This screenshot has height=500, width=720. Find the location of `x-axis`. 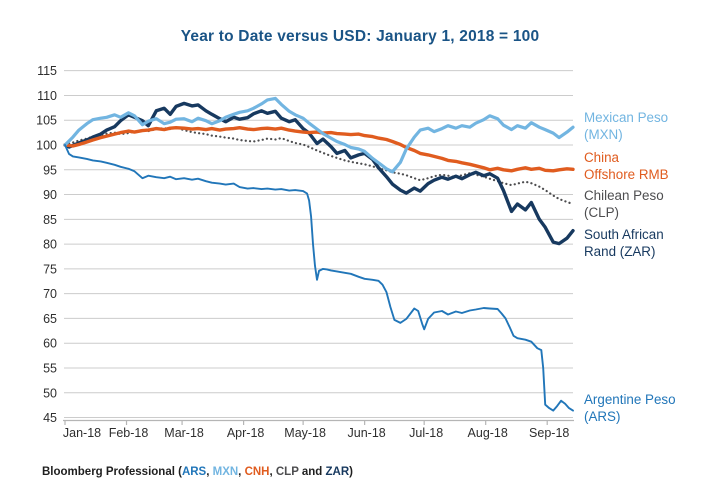

x-axis is located at coordinates (318, 422).